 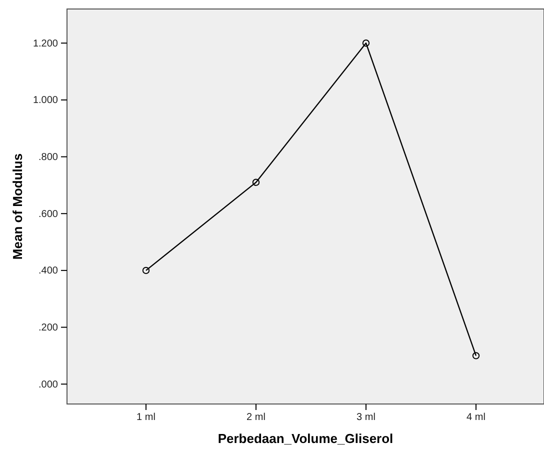 I want to click on y-tick-label: 1.000, so click(x=45, y=100).